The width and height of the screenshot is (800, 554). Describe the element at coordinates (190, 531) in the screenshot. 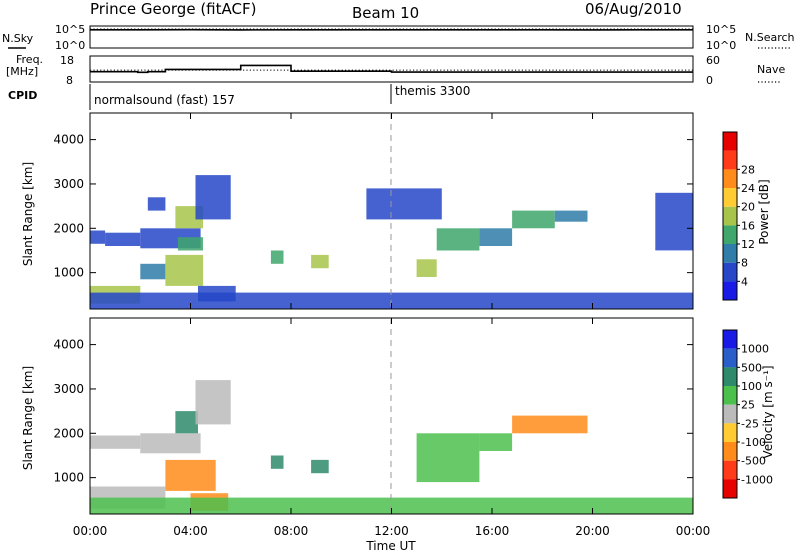

I see `x-tick-label: 04:00` at that location.